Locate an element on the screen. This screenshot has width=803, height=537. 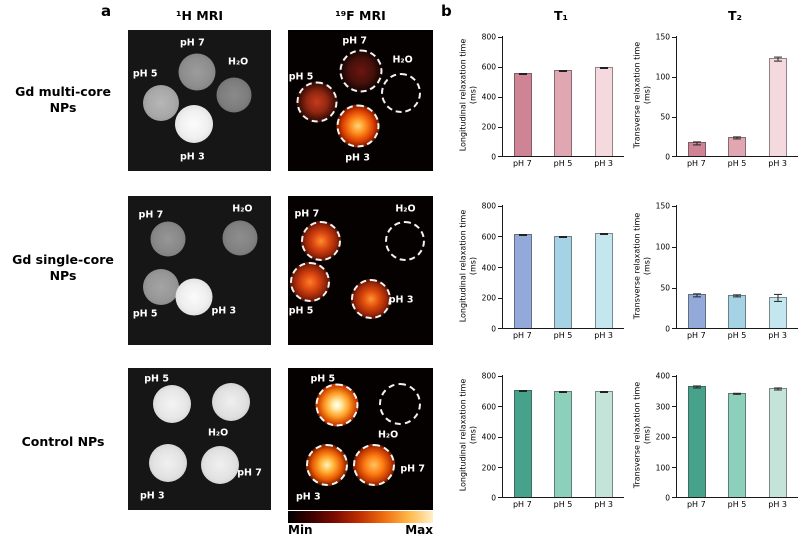
y-axis: 0 50 100 150 is located at coordinates (665, 268).